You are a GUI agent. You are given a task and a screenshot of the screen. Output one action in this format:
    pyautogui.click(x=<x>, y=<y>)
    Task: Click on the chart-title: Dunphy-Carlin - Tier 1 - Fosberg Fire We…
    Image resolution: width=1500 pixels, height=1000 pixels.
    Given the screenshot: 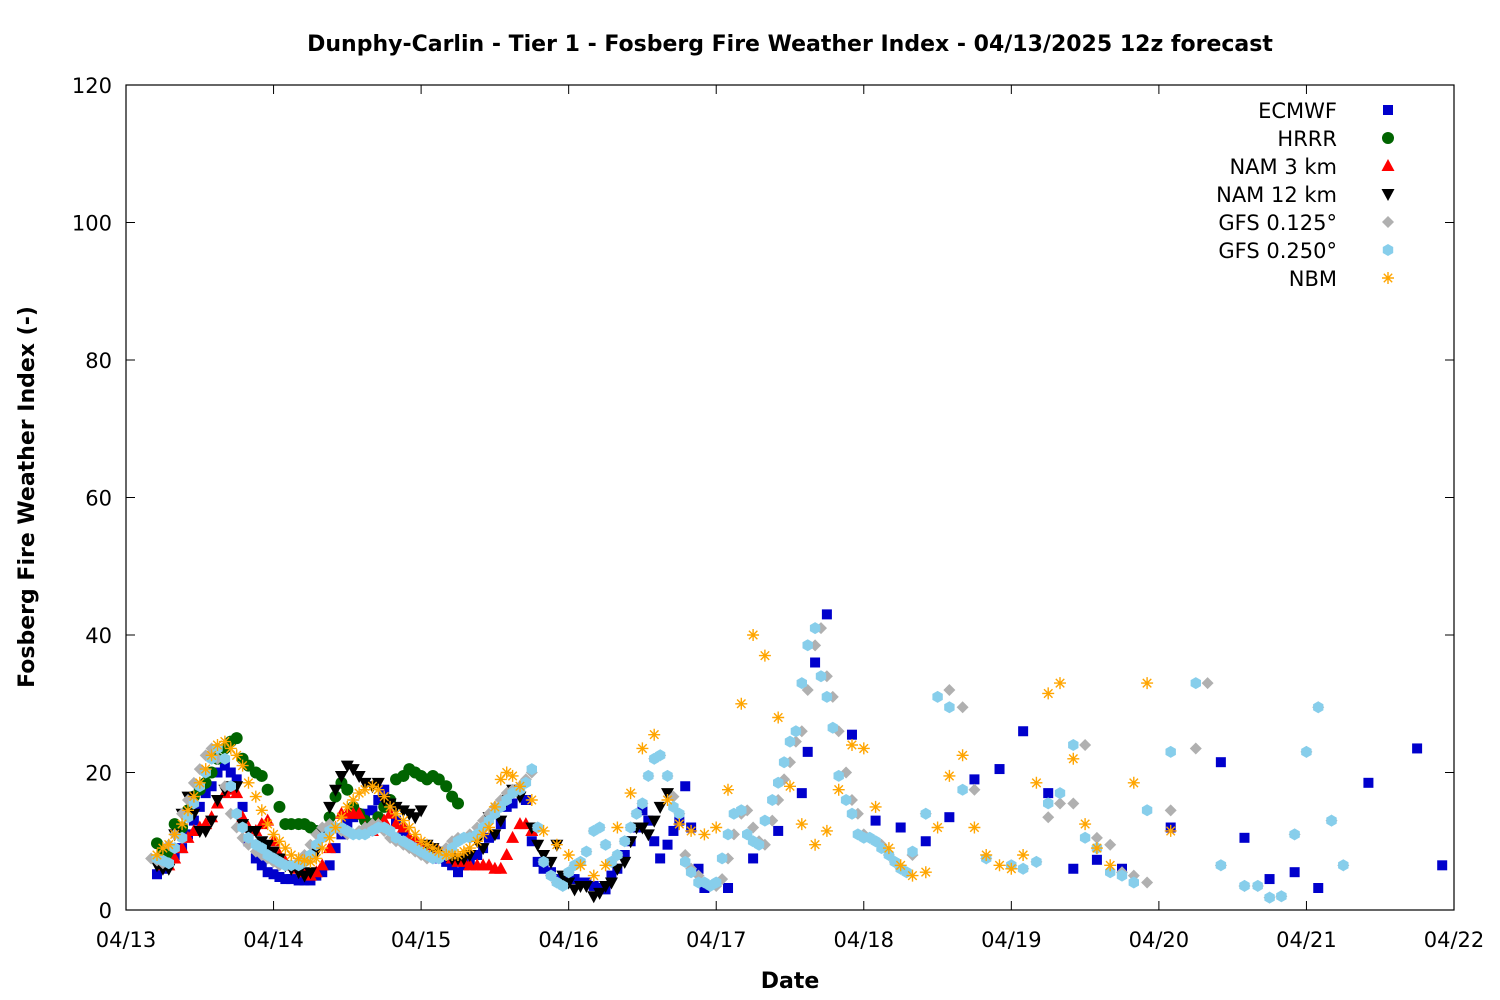 What is the action you would take?
    pyautogui.click(x=790, y=44)
    